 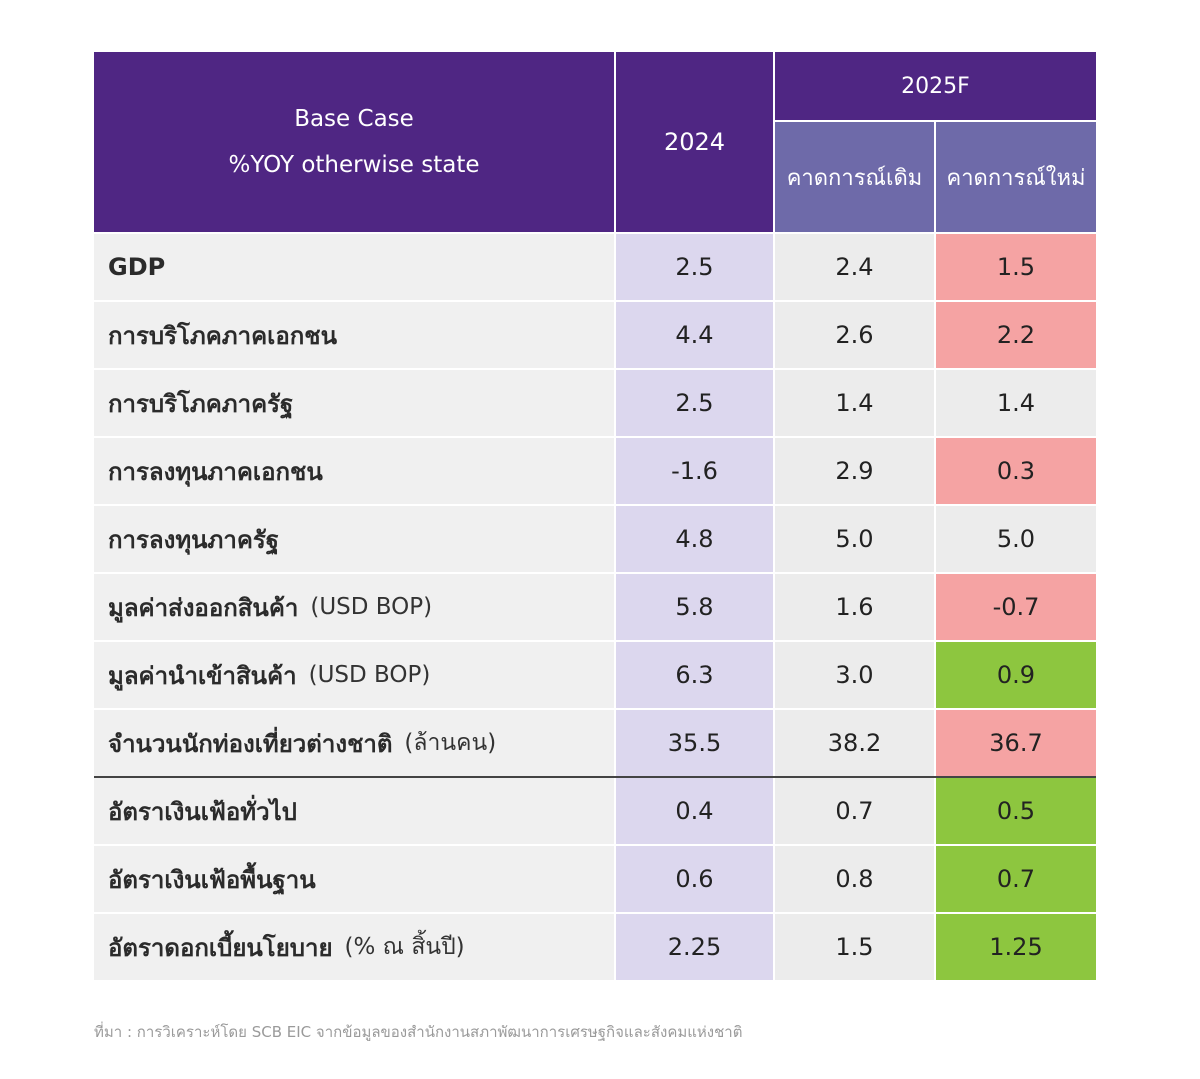 I want to click on table-row: การบริโภคภาคเอกชน 4.4 2.6 2.2, so click(x=595, y=334).